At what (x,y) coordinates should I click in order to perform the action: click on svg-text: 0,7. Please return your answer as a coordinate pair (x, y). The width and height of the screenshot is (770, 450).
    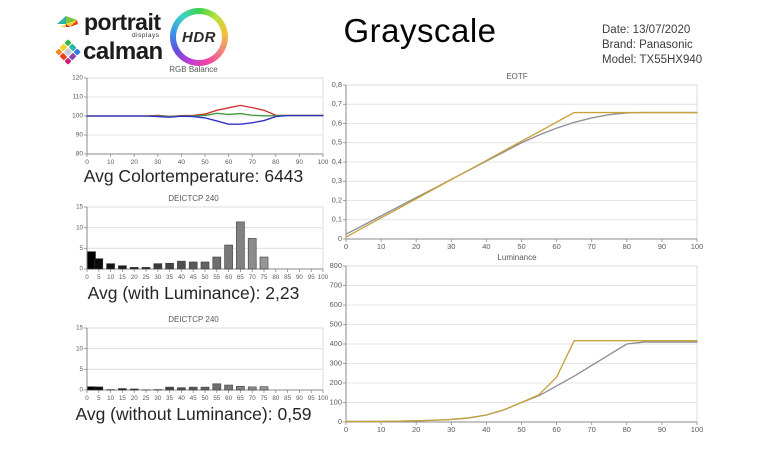
    Looking at the image, I should click on (337, 103).